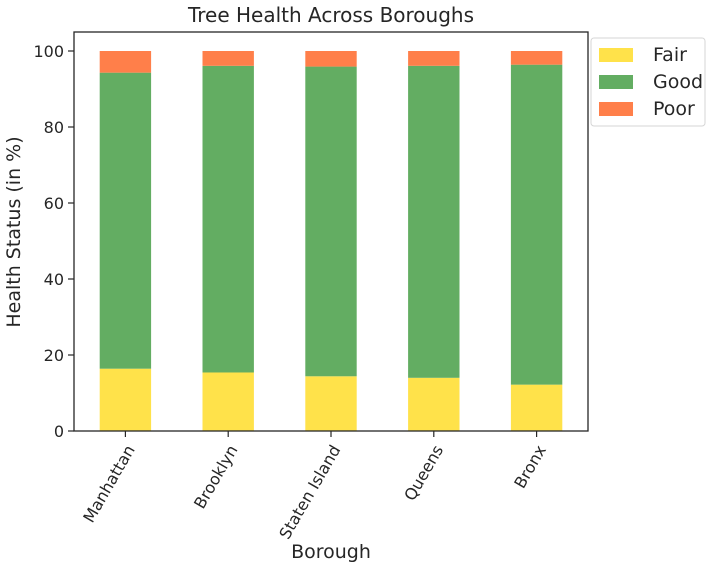 Image resolution: width=712 pixels, height=572 pixels. I want to click on chart-title: Tree Health Across Boroughs, so click(330, 15).